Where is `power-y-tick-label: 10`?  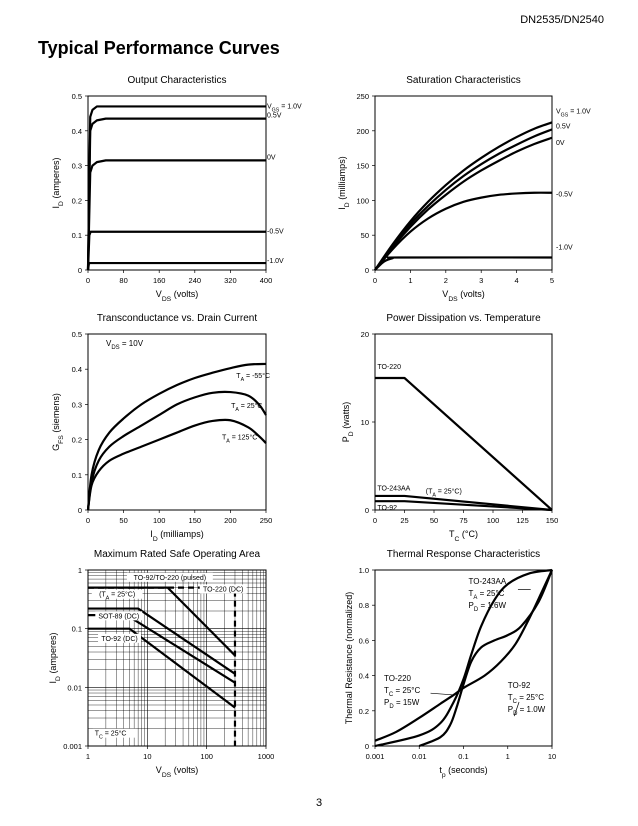 power-y-tick-label: 10 is located at coordinates (365, 422).